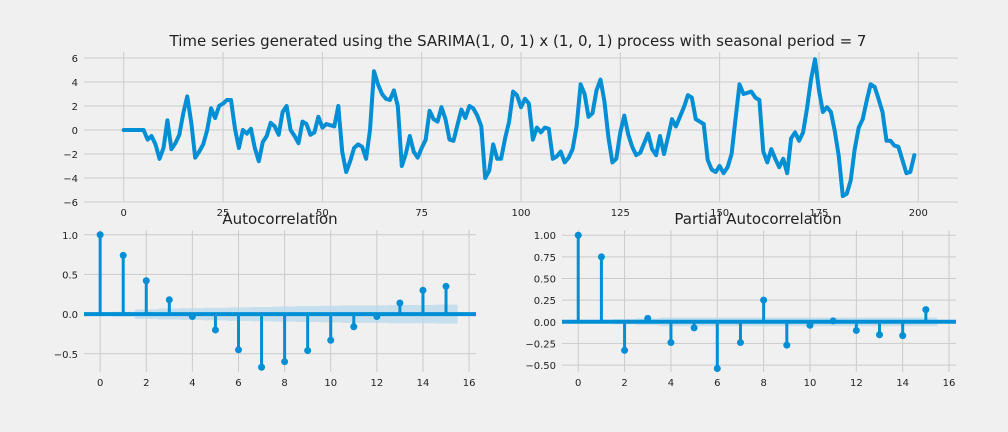 The image size is (1008, 432). I want to click on x-tick-label: 25, so click(223, 213).